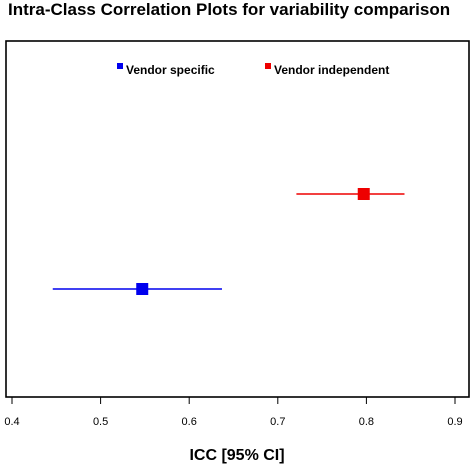 The height and width of the screenshot is (467, 474). What do you see at coordinates (253, 70) in the screenshot?
I see `legend: Vendor specific Vendor independent` at bounding box center [253, 70].